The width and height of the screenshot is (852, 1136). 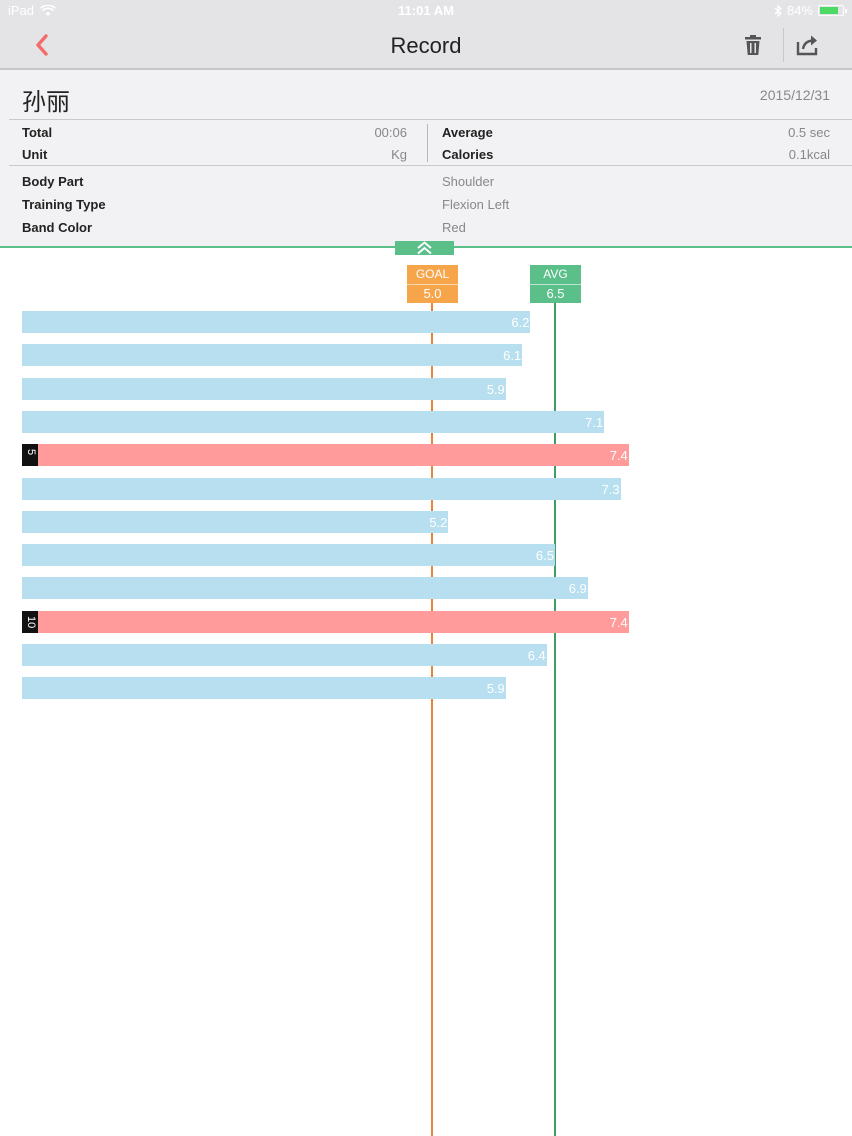 What do you see at coordinates (325, 455) in the screenshot?
I see `bar: 7.4 5` at bounding box center [325, 455].